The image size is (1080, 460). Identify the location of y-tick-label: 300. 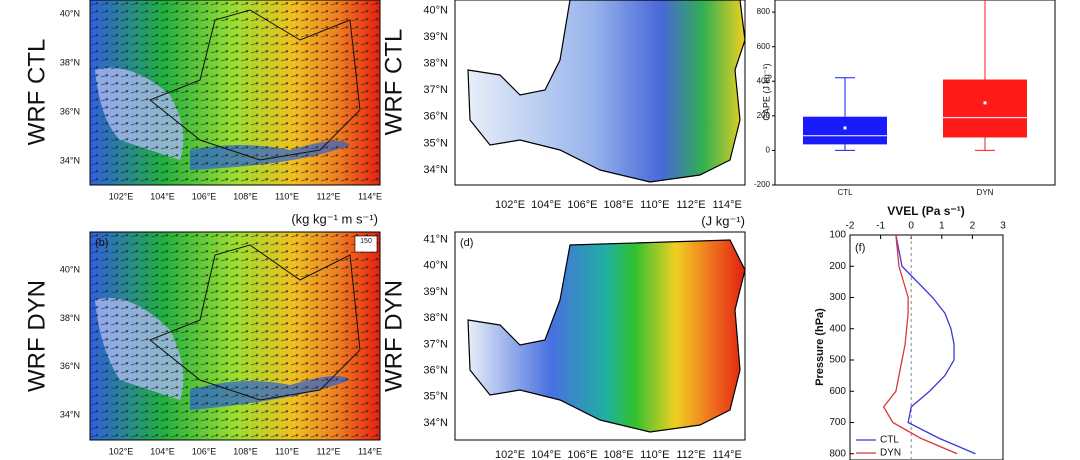
(837, 297).